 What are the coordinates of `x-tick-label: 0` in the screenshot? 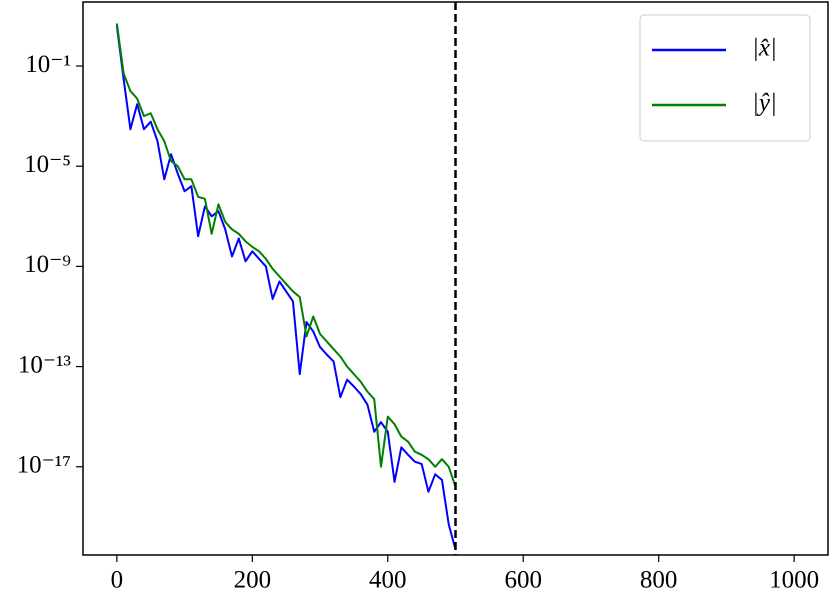 It's located at (117, 580).